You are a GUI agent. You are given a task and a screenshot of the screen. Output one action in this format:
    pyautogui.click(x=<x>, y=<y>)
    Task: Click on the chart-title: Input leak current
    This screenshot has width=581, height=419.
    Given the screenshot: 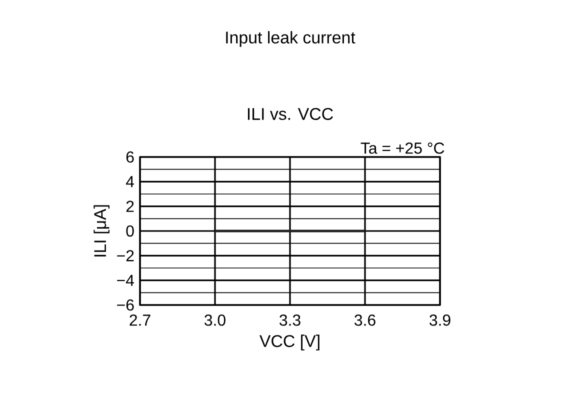 What is the action you would take?
    pyautogui.click(x=291, y=39)
    